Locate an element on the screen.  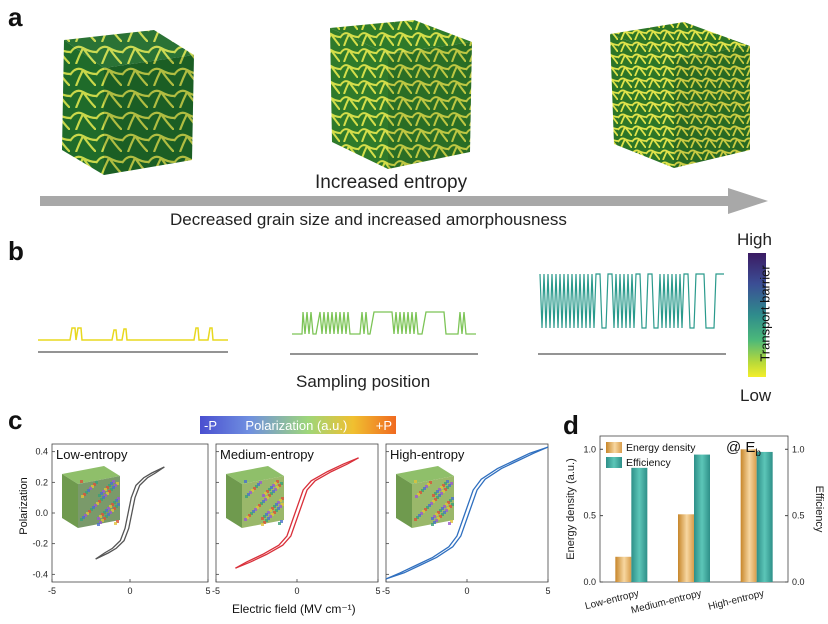
high-entropy-cube-image is located at coordinates (680, 95).